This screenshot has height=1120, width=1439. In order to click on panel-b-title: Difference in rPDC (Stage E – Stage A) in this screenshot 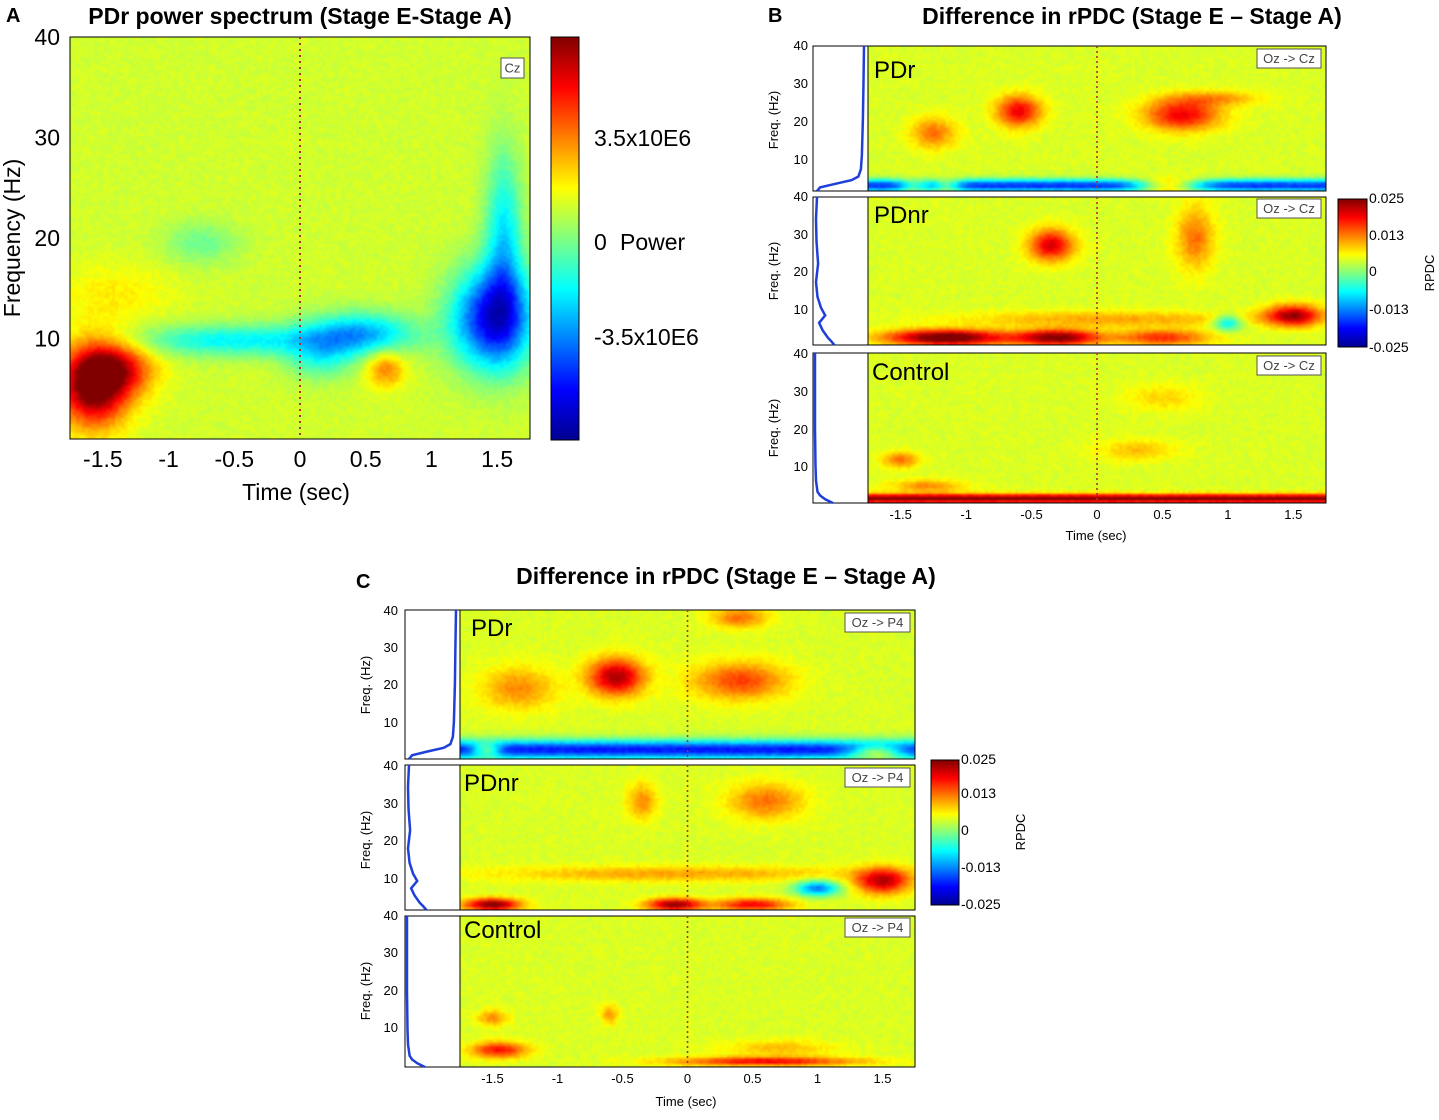, I will do `click(1132, 16)`.